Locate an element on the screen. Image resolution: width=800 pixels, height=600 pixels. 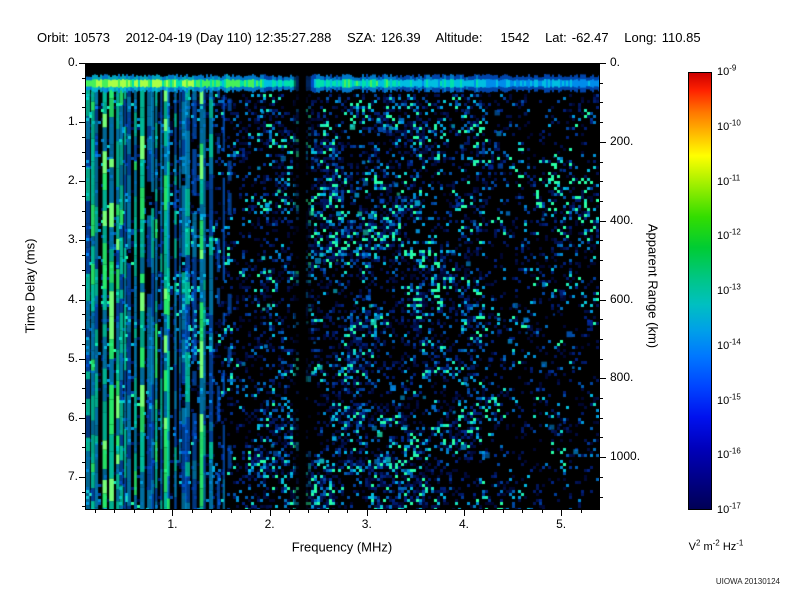
colorbar-tick-label: 10-10 is located at coordinates (729, 125).